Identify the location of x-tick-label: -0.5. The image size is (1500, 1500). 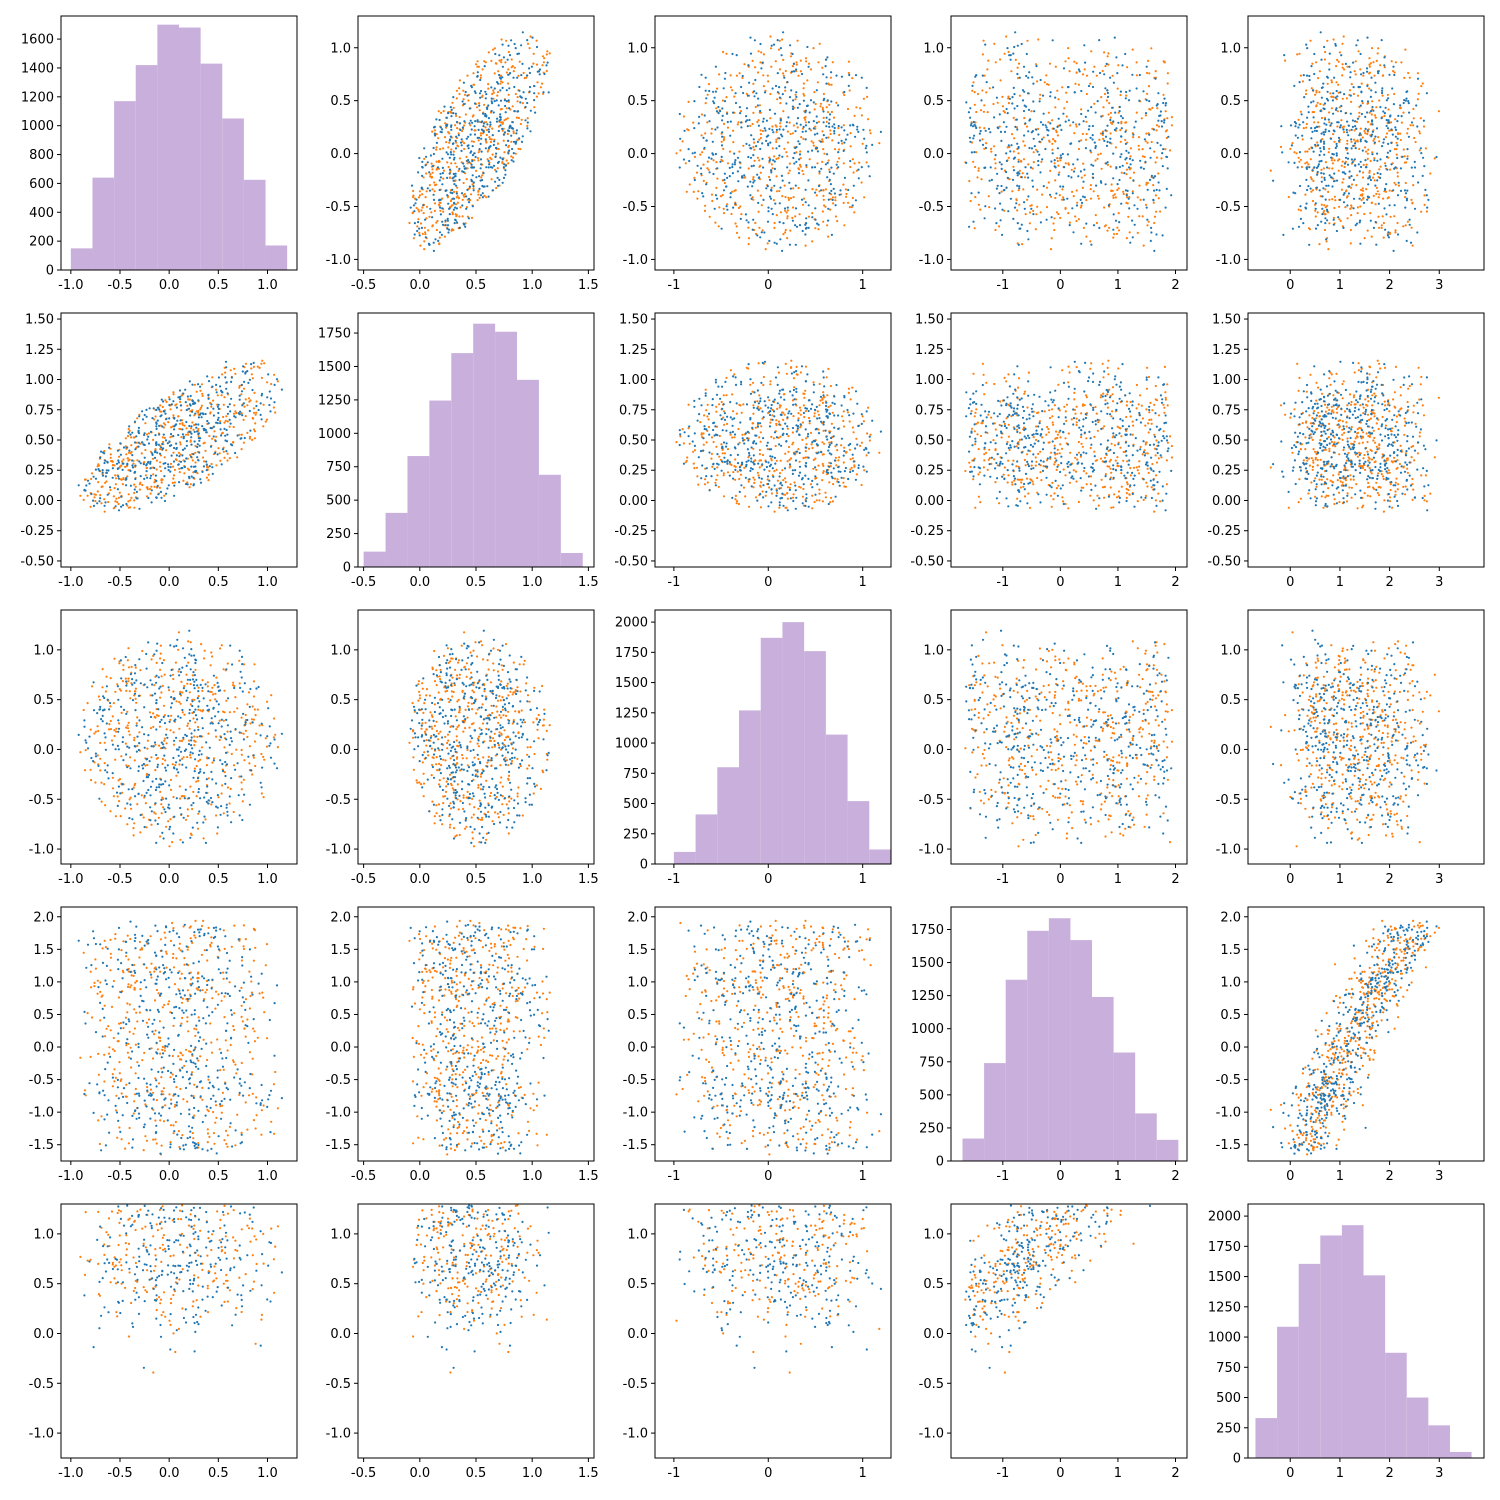
(119, 285).